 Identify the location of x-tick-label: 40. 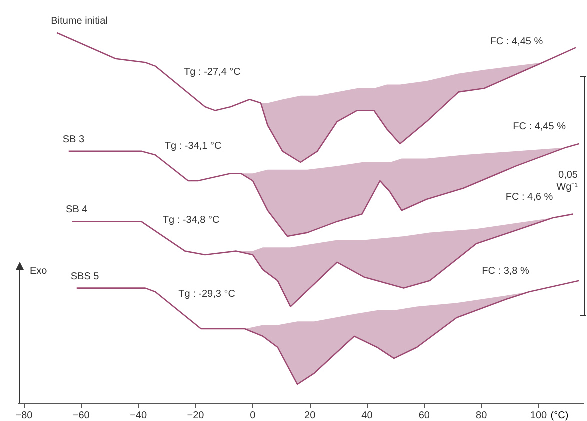
(368, 415).